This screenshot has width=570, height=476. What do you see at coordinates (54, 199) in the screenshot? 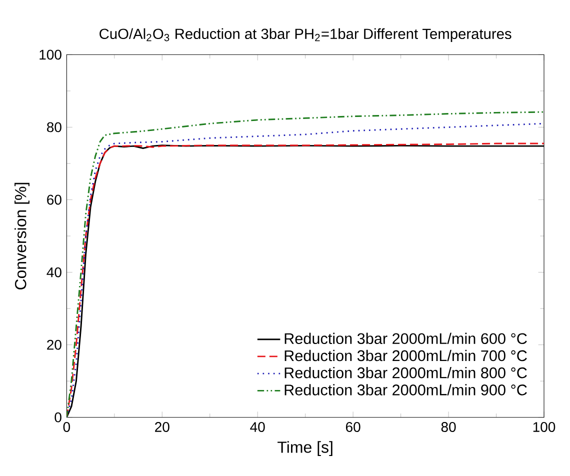
I see `y-tick-label: 60` at bounding box center [54, 199].